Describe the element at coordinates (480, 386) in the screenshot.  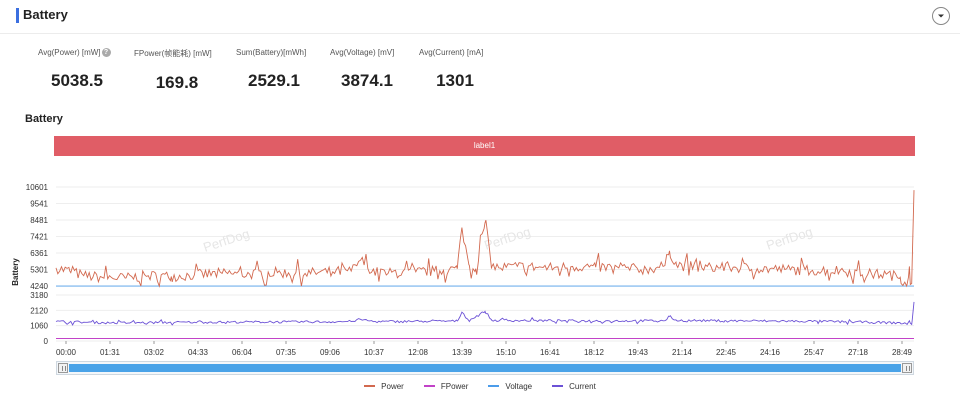
I see `chart-legend: Power FPower Voltage Current` at that location.